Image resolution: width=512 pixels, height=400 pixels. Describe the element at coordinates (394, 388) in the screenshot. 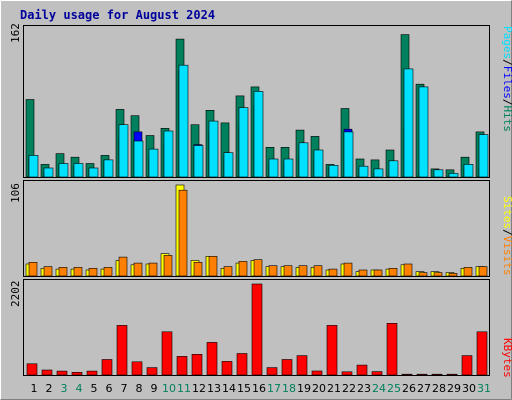

I see `day-label-25: 25` at that location.